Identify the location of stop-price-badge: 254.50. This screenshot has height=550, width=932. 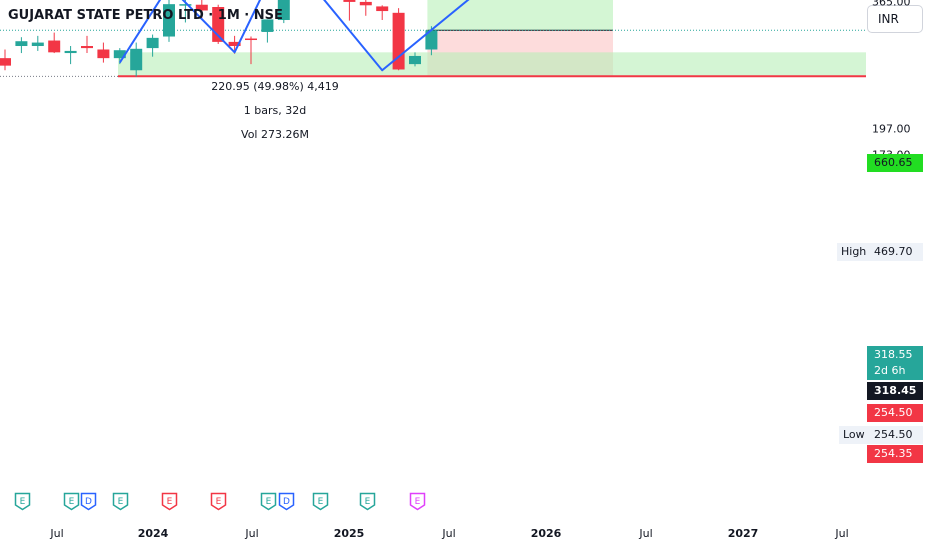
(895, 413).